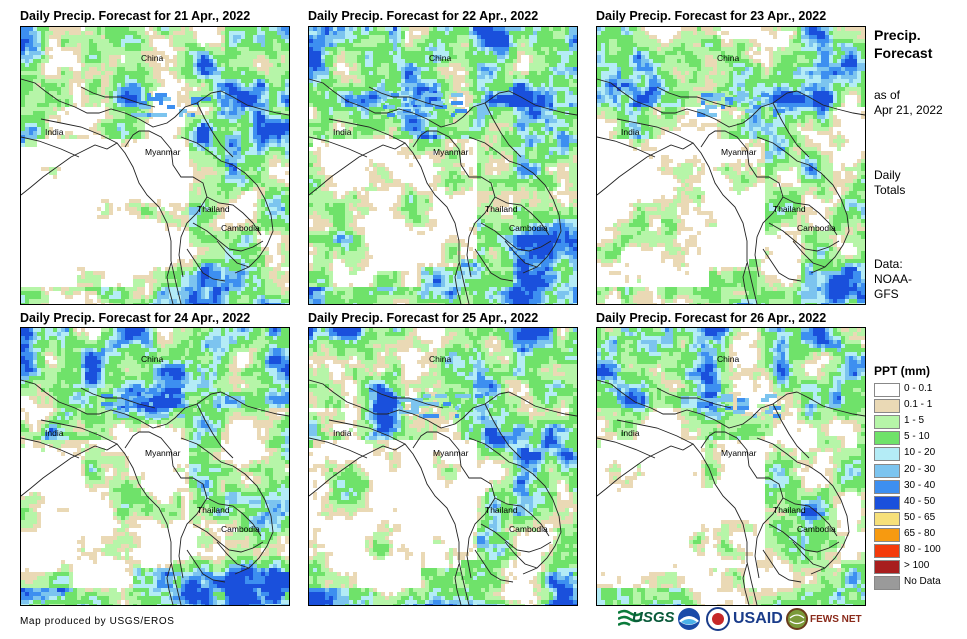 The image size is (967, 639). I want to click on usaid-logo-text: USAID, so click(758, 618).